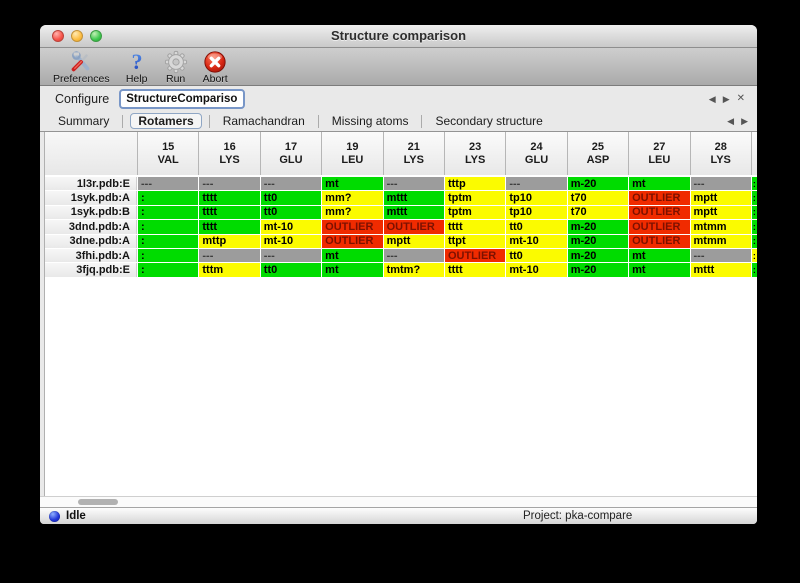  What do you see at coordinates (91, 255) in the screenshot?
I see `row-label: 3fhi.pdb:A` at bounding box center [91, 255].